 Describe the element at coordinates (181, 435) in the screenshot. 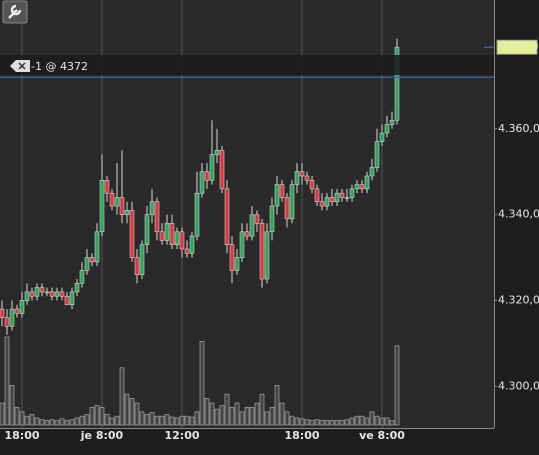

I see `x-tick-label: 12:00` at that location.